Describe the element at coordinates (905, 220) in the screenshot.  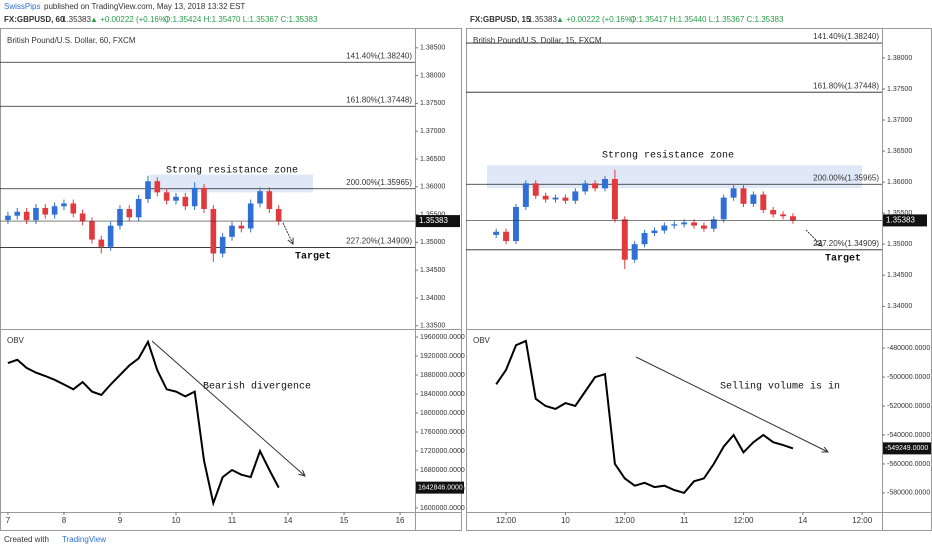
I see `last-price-box` at that location.